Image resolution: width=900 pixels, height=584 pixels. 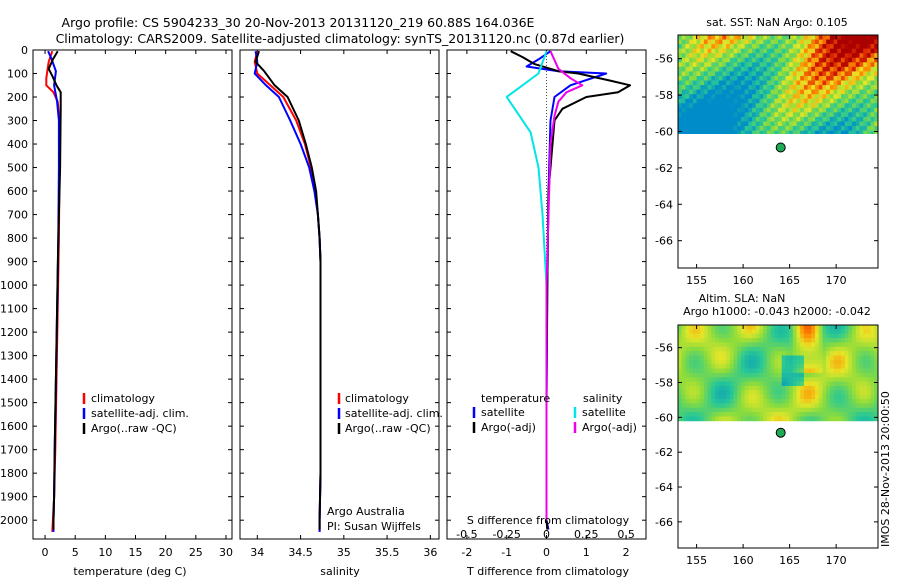 What do you see at coordinates (14, 450) in the screenshot?
I see `depth-tick-label: 1700` at bounding box center [14, 450].